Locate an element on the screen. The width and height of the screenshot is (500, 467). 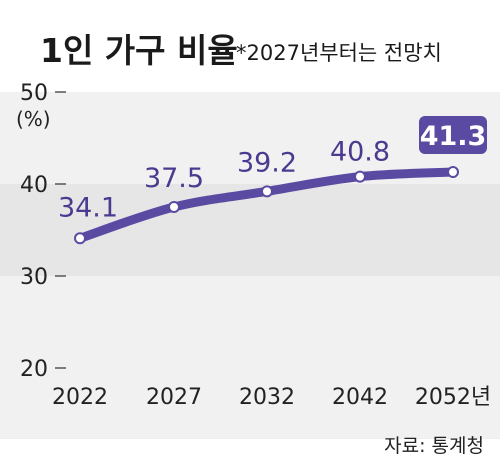
data-label: 40.8 is located at coordinates (360, 152).